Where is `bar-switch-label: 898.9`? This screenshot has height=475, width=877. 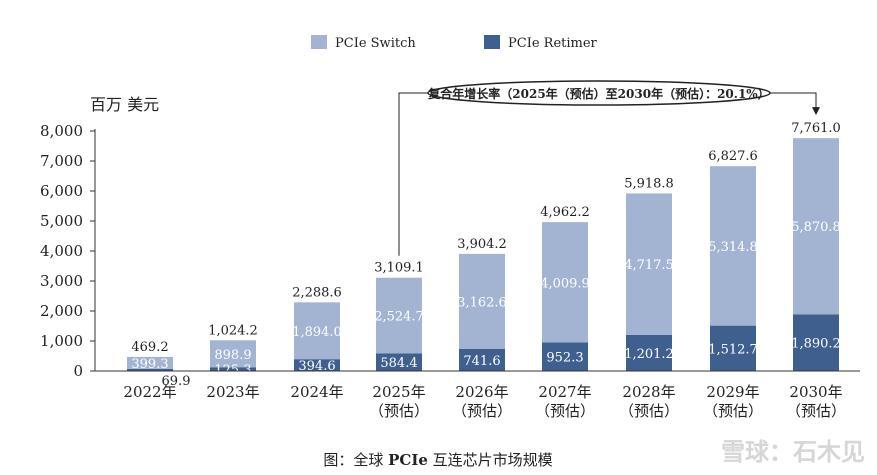 bar-switch-label: 898.9 is located at coordinates (232, 355).